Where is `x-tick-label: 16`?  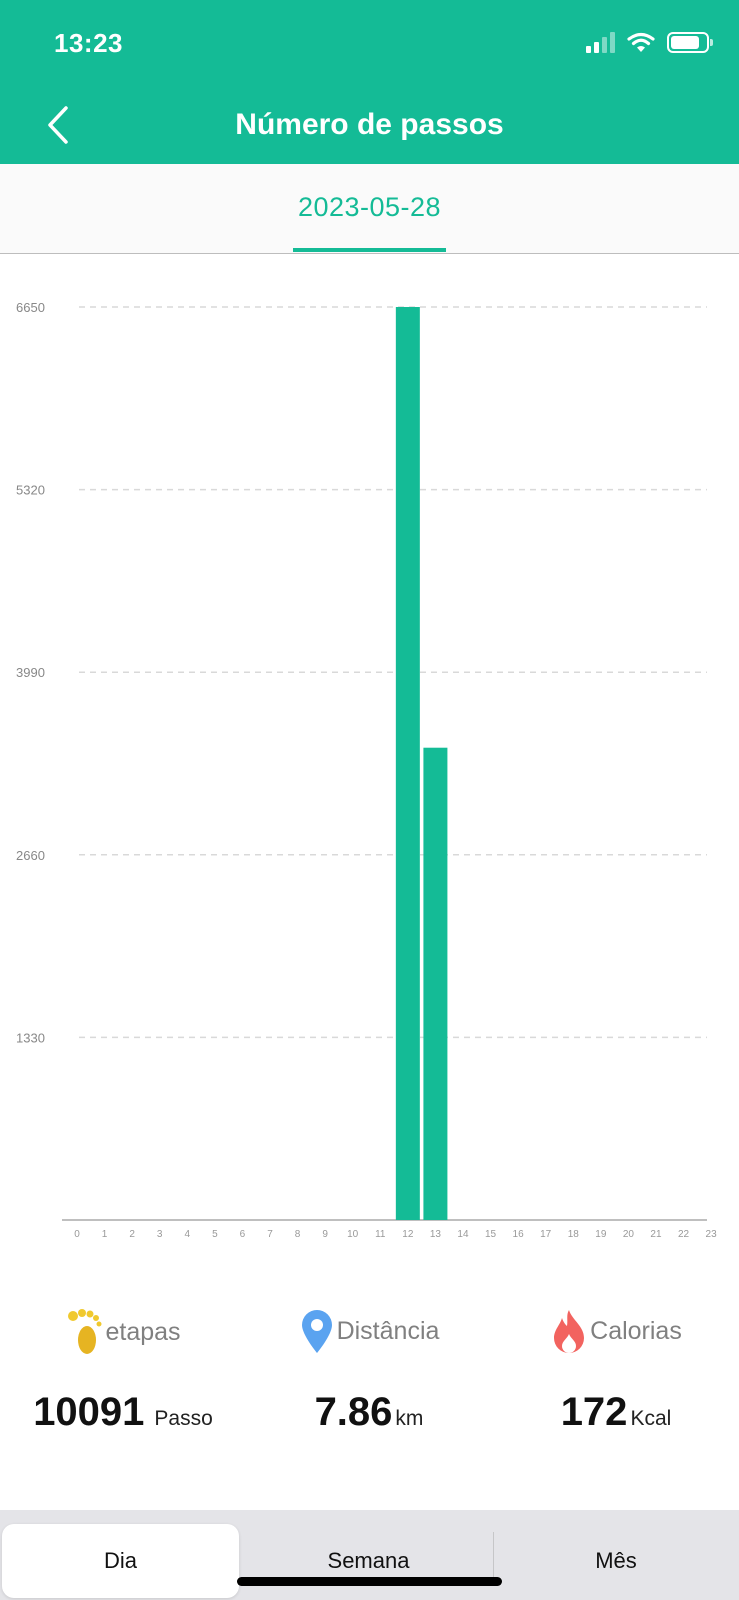
x-tick-label: 16 is located at coordinates (519, 1234).